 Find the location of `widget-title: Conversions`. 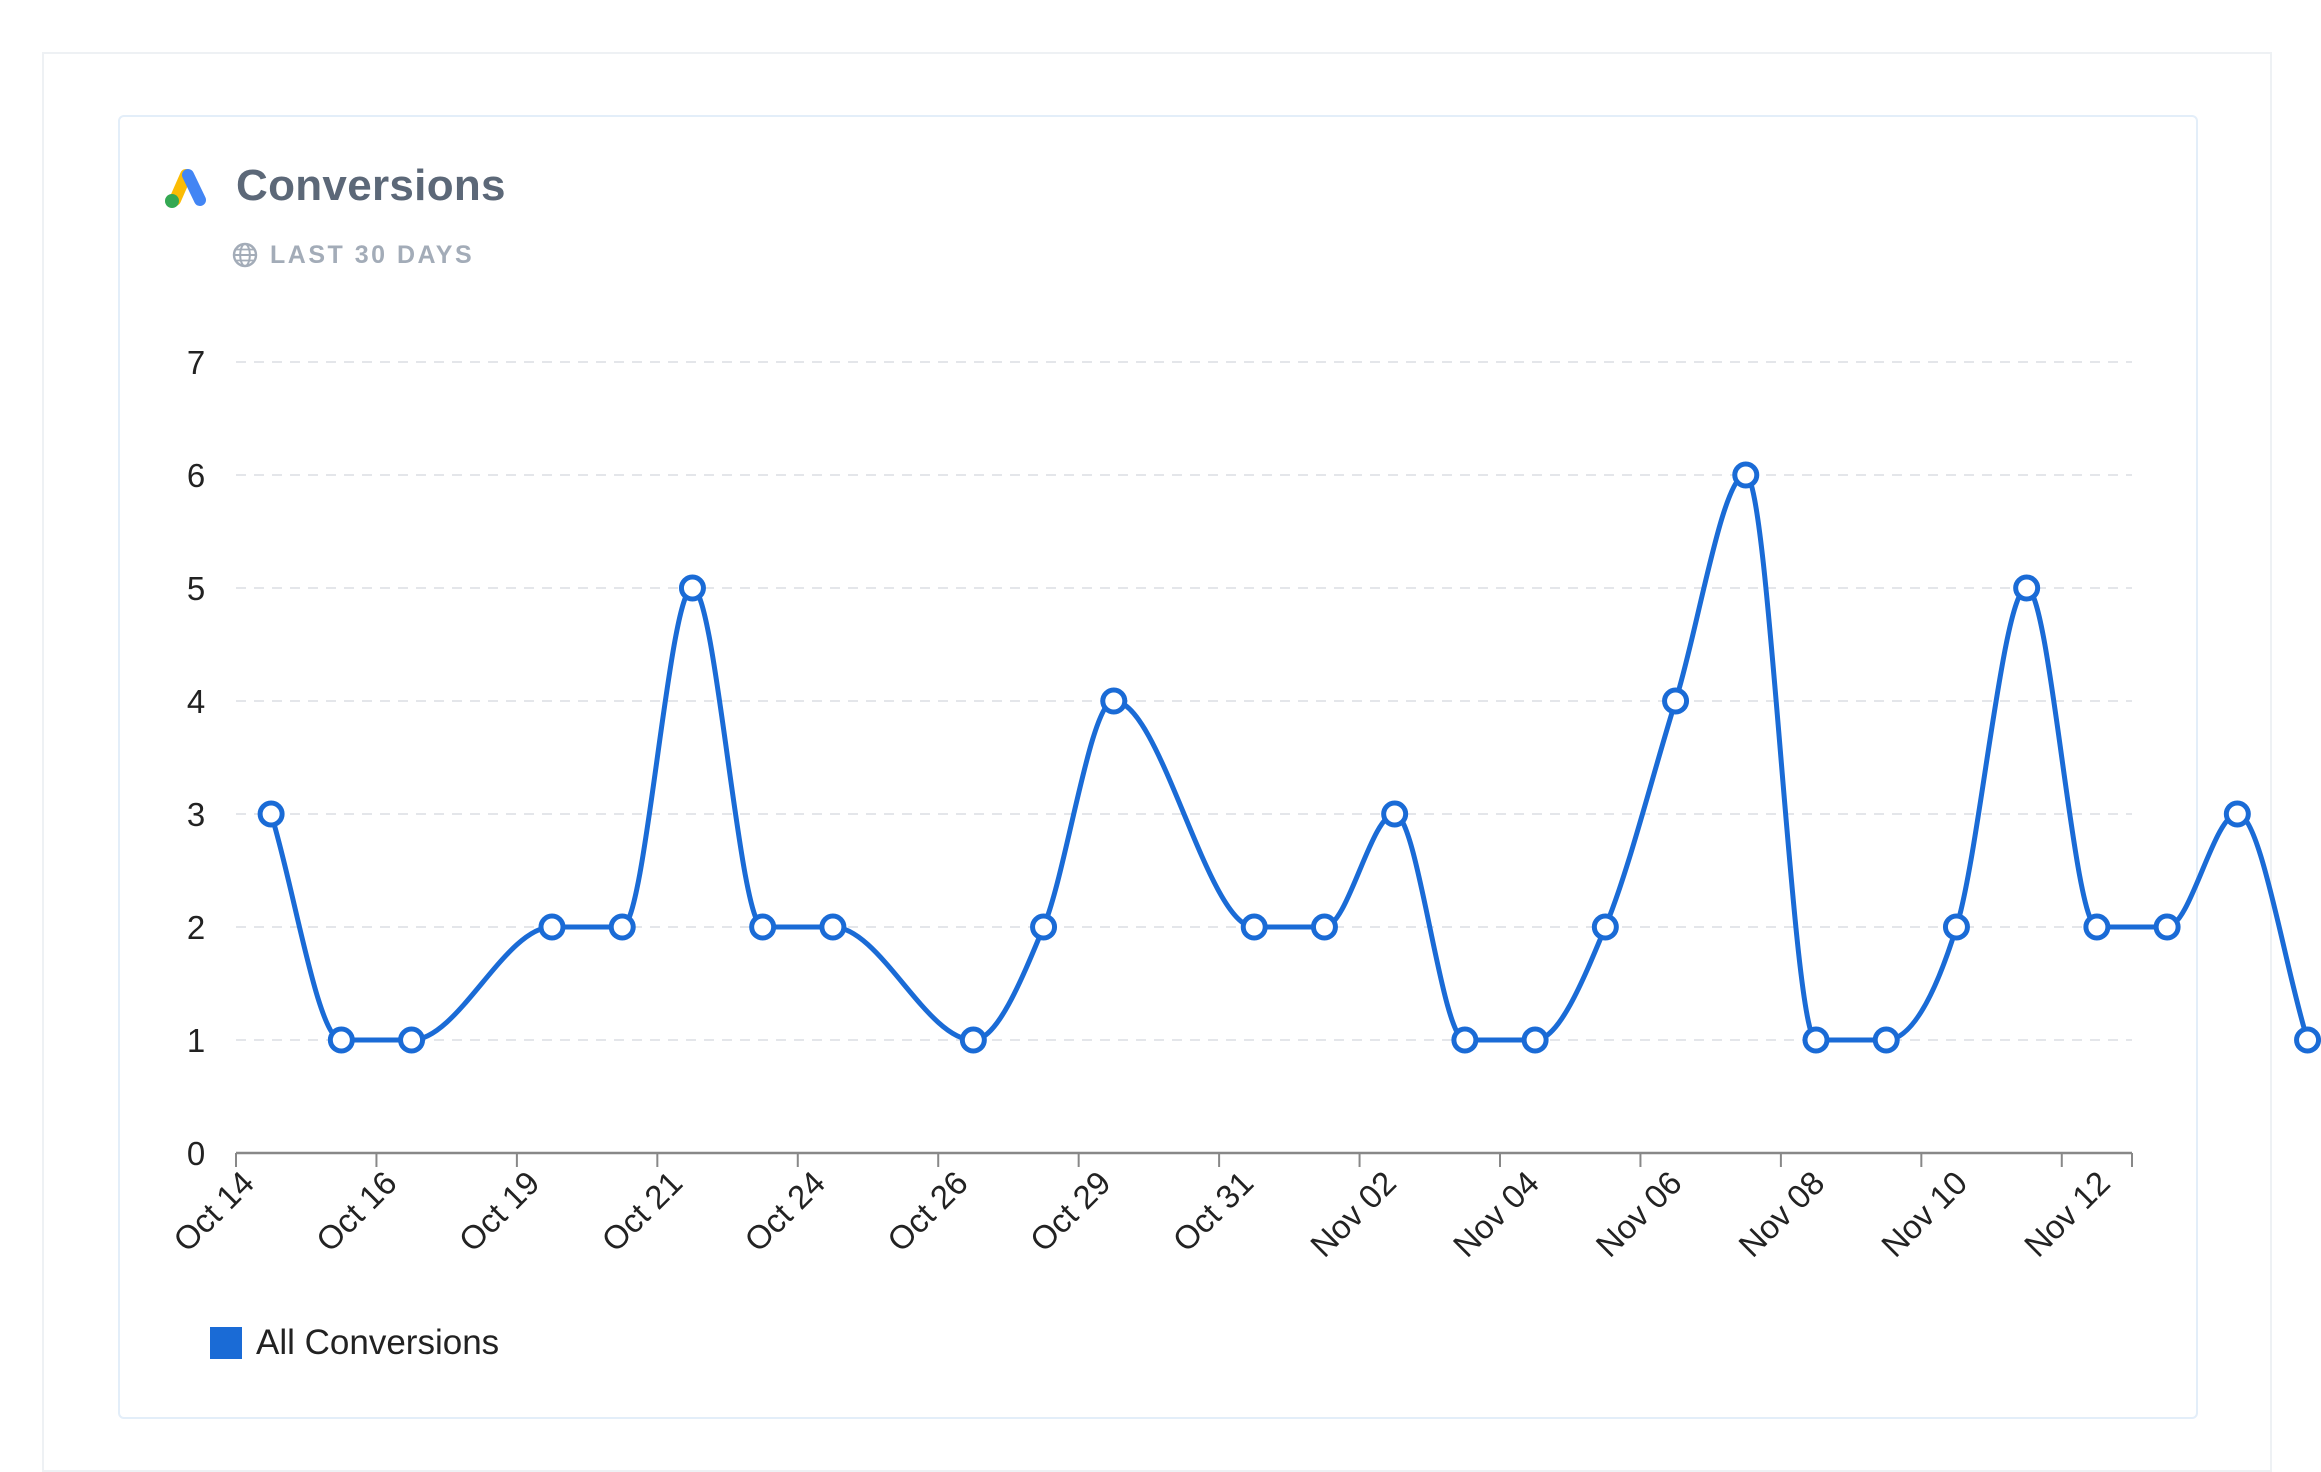

widget-title: Conversions is located at coordinates (371, 185).